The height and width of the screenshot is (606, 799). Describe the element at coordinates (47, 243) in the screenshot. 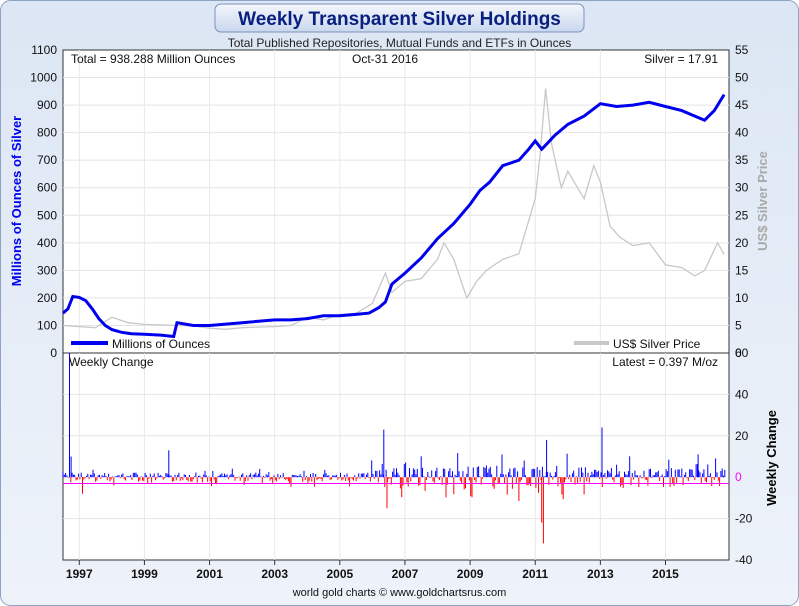

I see `left-tick-label: 400` at that location.